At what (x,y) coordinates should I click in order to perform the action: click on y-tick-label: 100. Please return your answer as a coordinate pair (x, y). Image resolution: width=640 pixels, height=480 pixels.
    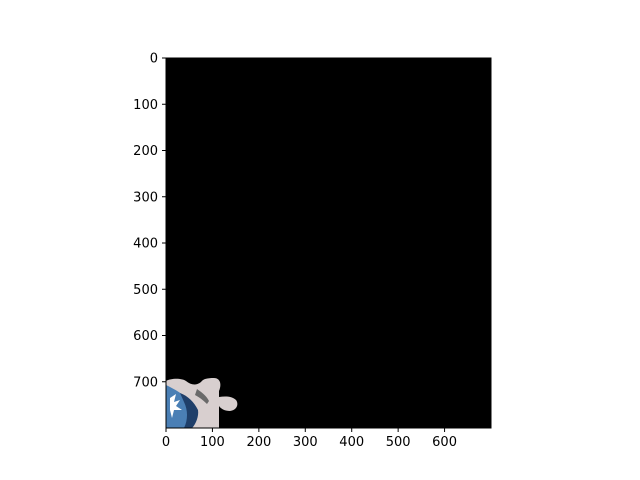
    Looking at the image, I should click on (145, 105).